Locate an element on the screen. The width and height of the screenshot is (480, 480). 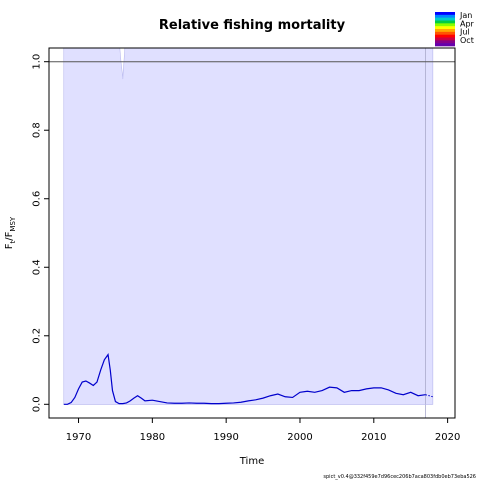
y-axis-label-sub-msy: MSY is located at coordinates (13, 223).